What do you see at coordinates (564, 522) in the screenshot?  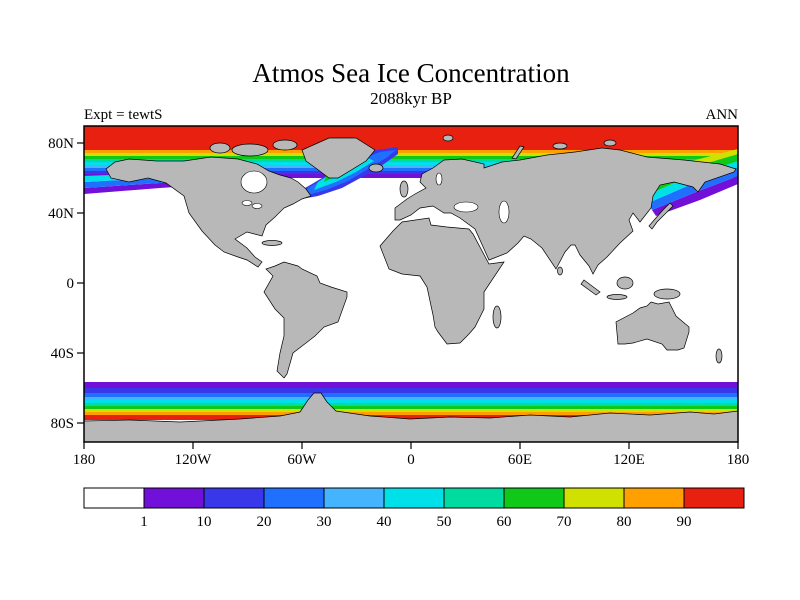 I see `colorbar-tick-label: 70` at bounding box center [564, 522].